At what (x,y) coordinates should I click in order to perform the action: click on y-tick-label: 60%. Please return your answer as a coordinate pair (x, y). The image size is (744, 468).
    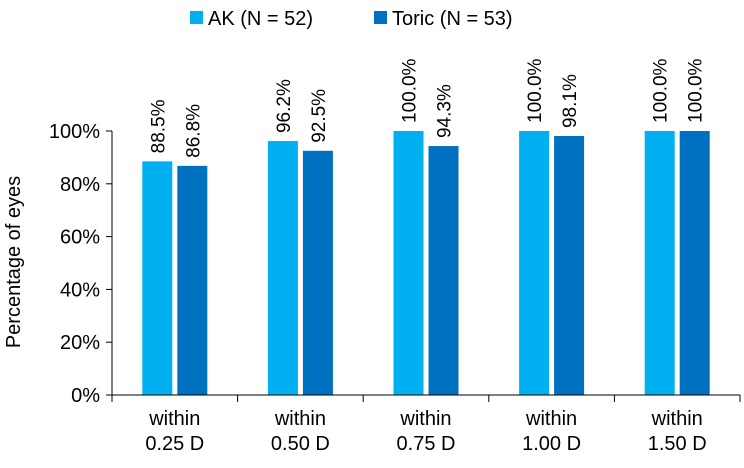
    Looking at the image, I should click on (80, 238).